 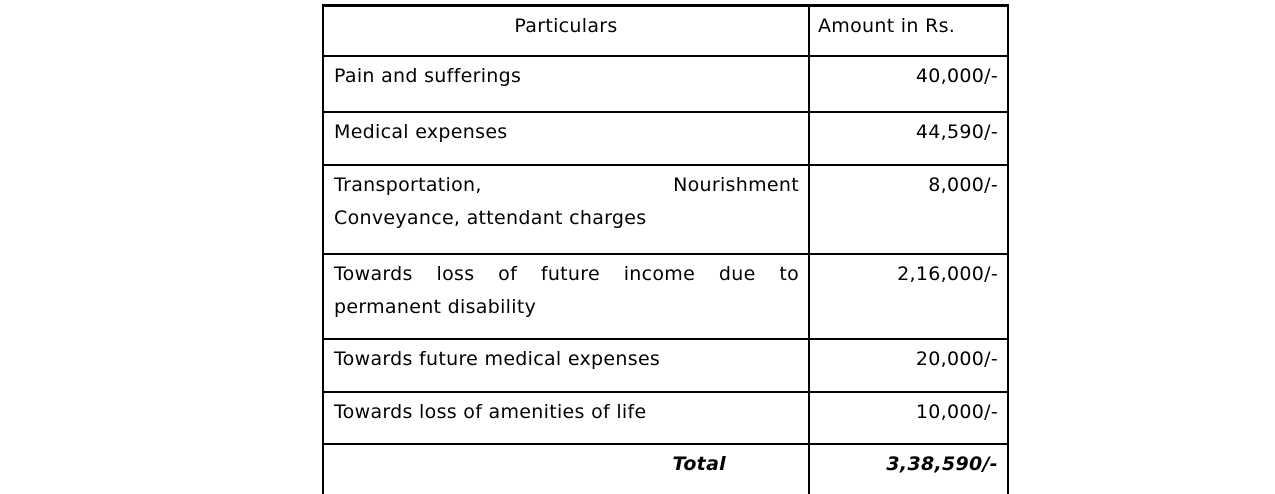 What do you see at coordinates (908, 468) in the screenshot?
I see `total-amount: 3,38,590/-` at bounding box center [908, 468].